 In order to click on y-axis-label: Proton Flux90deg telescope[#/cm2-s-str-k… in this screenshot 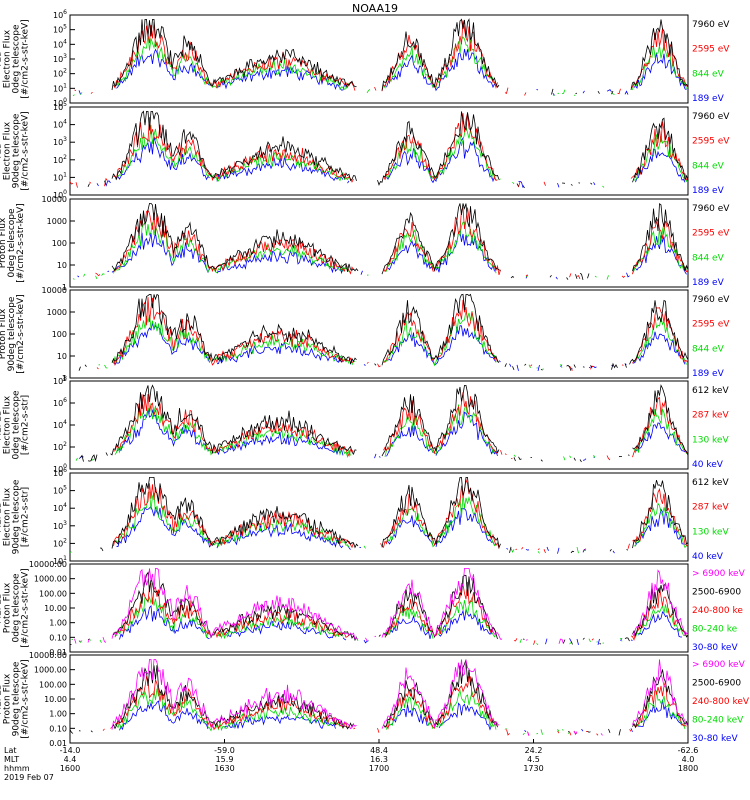, I will do `click(13, 333)`.